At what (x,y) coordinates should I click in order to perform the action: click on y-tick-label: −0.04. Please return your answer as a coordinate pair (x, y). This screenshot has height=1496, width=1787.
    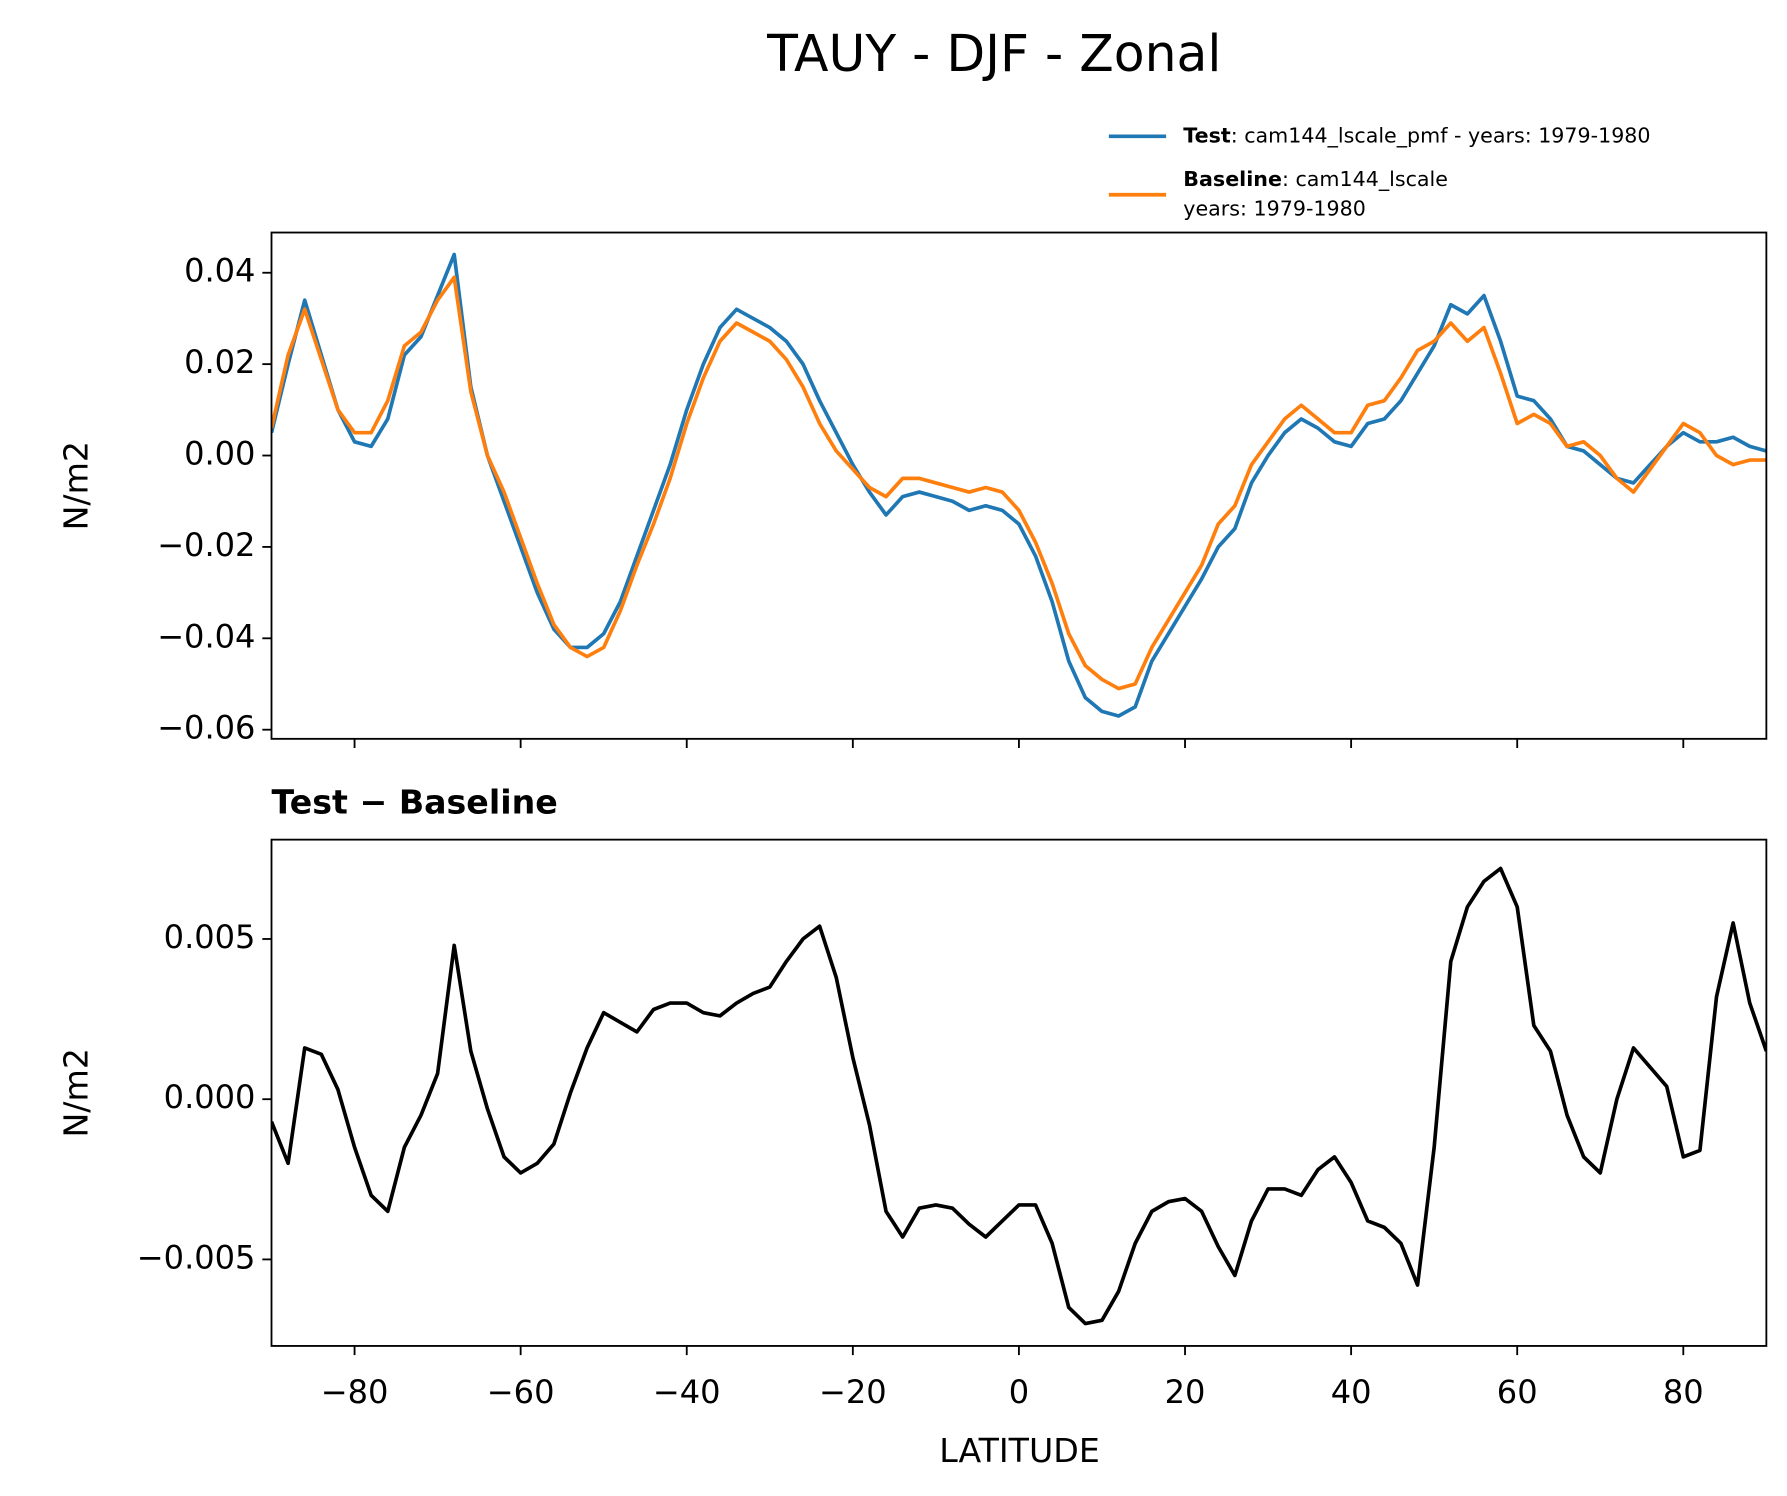
    Looking at the image, I should click on (206, 636).